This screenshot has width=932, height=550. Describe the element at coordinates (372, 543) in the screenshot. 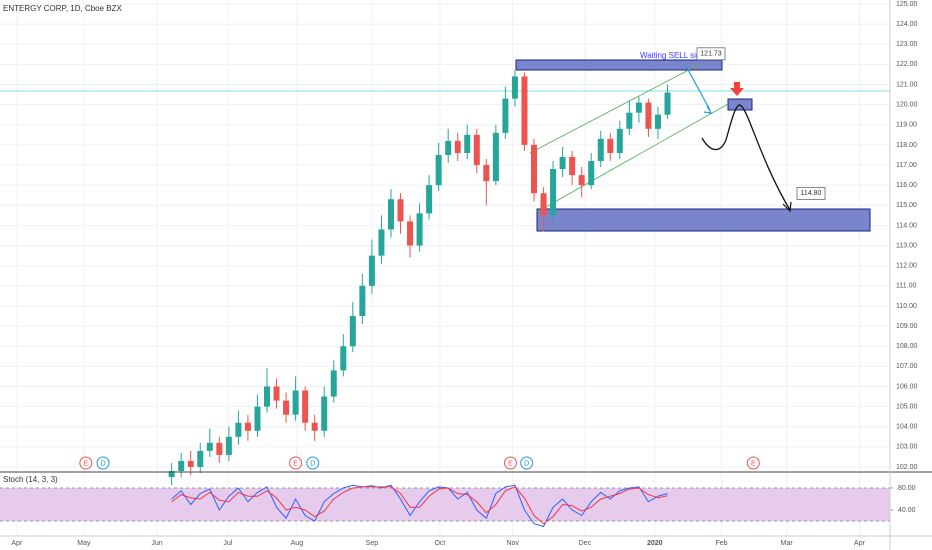

I see `x-tick-label: Sep` at that location.